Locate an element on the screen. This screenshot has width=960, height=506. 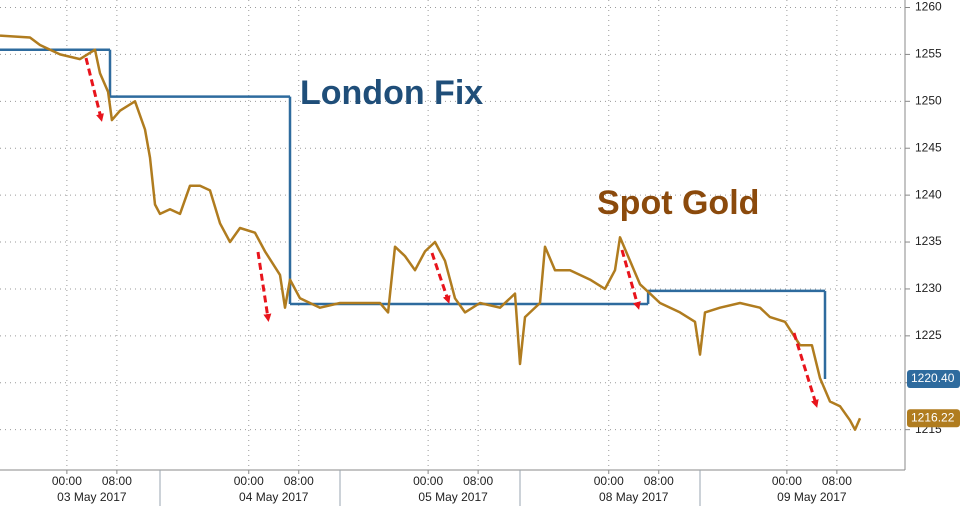
date-label: 05 May 2017 is located at coordinates (453, 497).